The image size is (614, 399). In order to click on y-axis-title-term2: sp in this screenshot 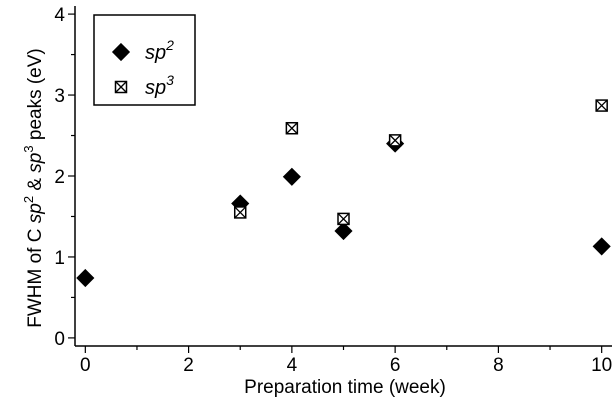, I will do `click(35, 163)`.